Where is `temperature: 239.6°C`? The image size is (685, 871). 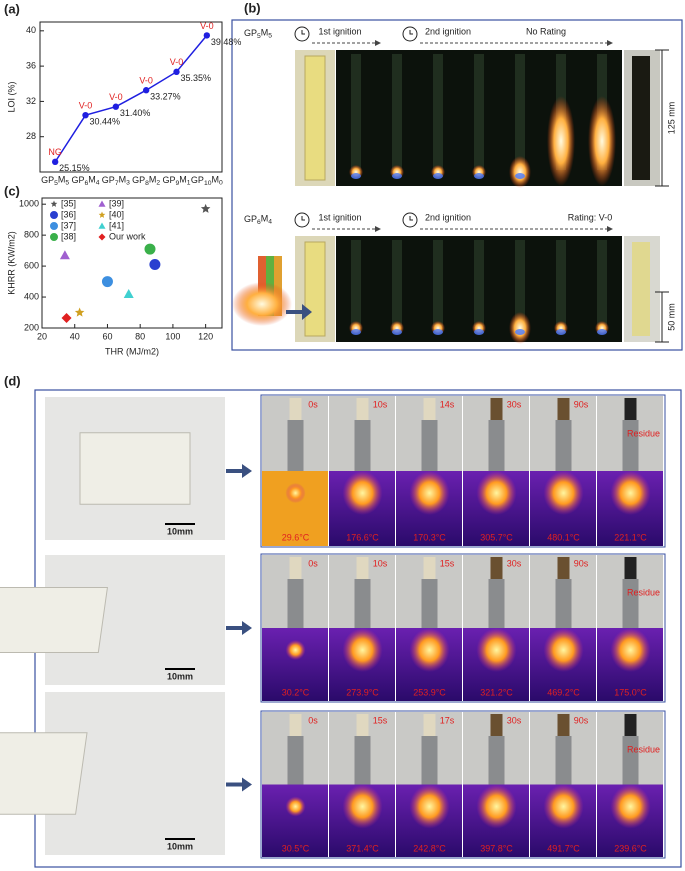
temperature: 239.6°C is located at coordinates (630, 848).